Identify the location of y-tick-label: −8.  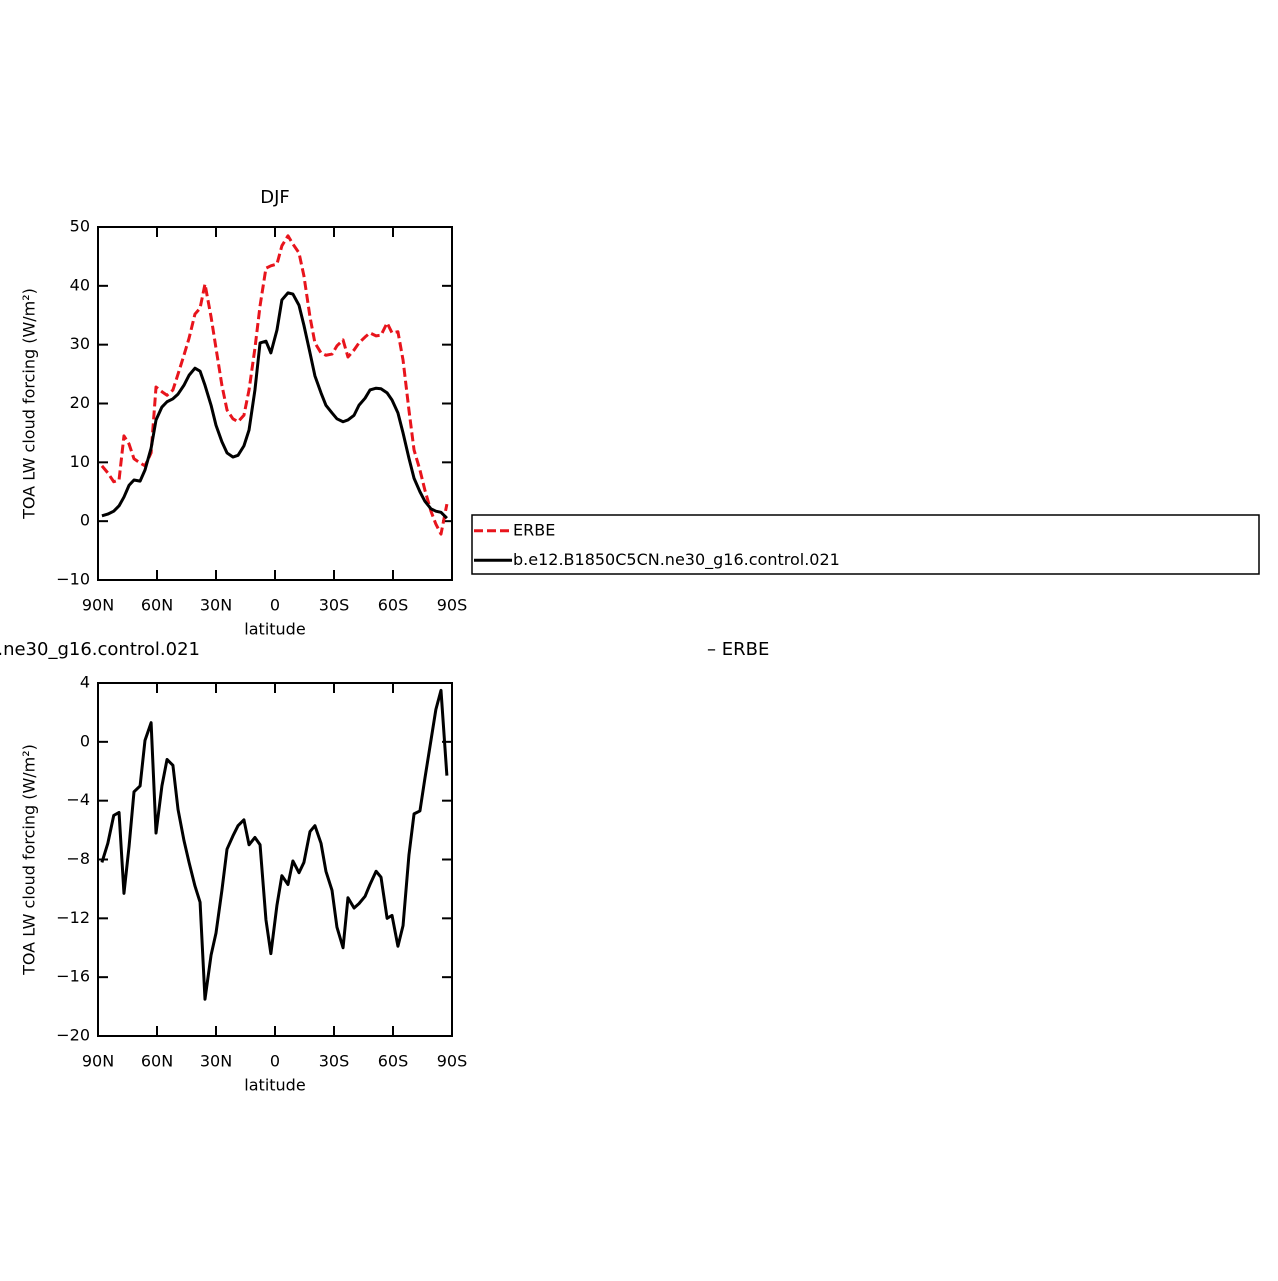
(78, 858).